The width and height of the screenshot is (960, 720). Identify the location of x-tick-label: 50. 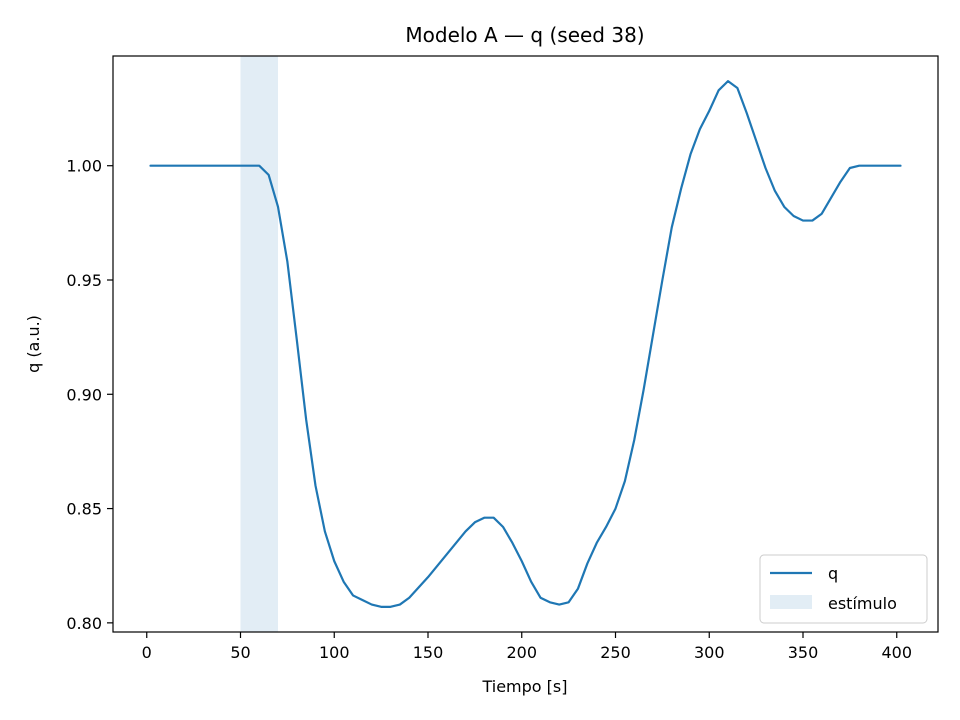
(240, 652).